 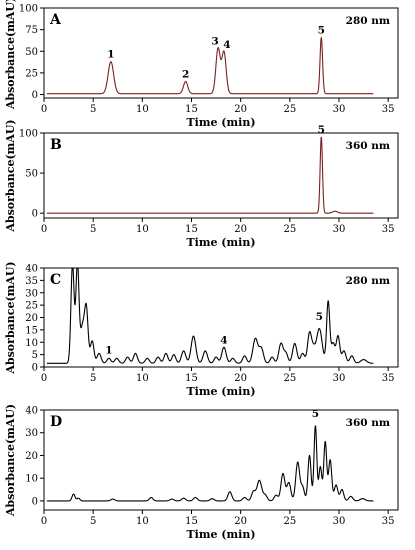 I want to click on y-tick-label: 15, so click(x=31, y=330).